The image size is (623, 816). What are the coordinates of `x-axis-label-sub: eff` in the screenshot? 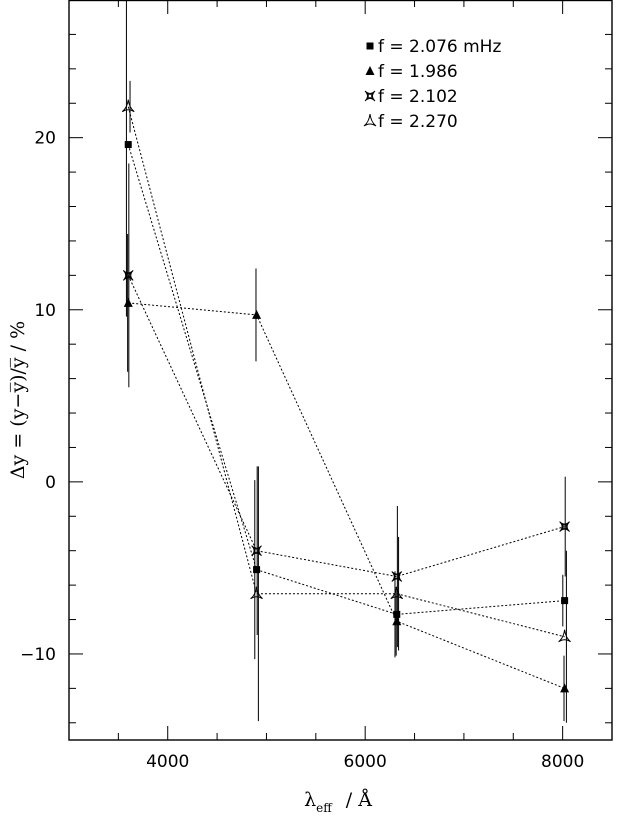 It's located at (324, 808).